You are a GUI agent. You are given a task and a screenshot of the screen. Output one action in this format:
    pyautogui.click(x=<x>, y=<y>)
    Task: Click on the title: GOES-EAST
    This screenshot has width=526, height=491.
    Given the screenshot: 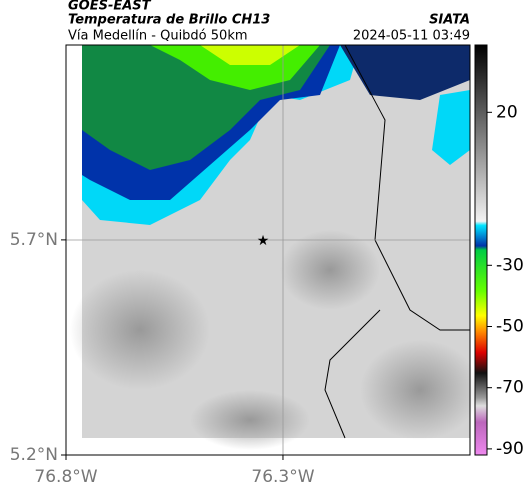 What is the action you would take?
    pyautogui.click(x=110, y=7)
    